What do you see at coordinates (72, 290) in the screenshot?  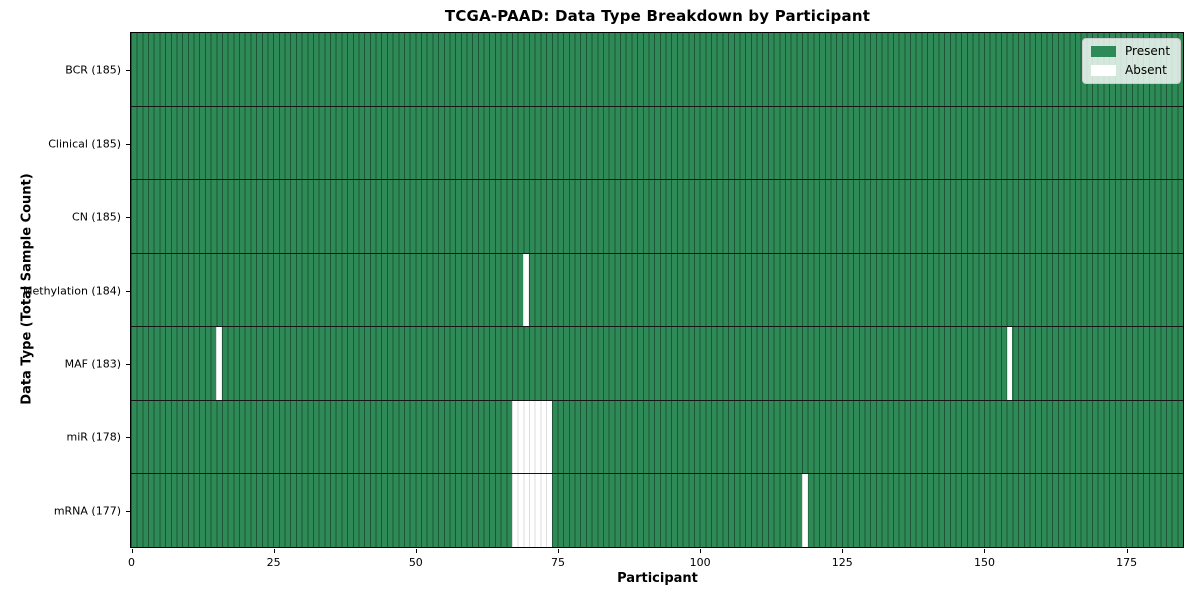 I see `y-tick-label-methylation: Methylation (184)` at bounding box center [72, 290].